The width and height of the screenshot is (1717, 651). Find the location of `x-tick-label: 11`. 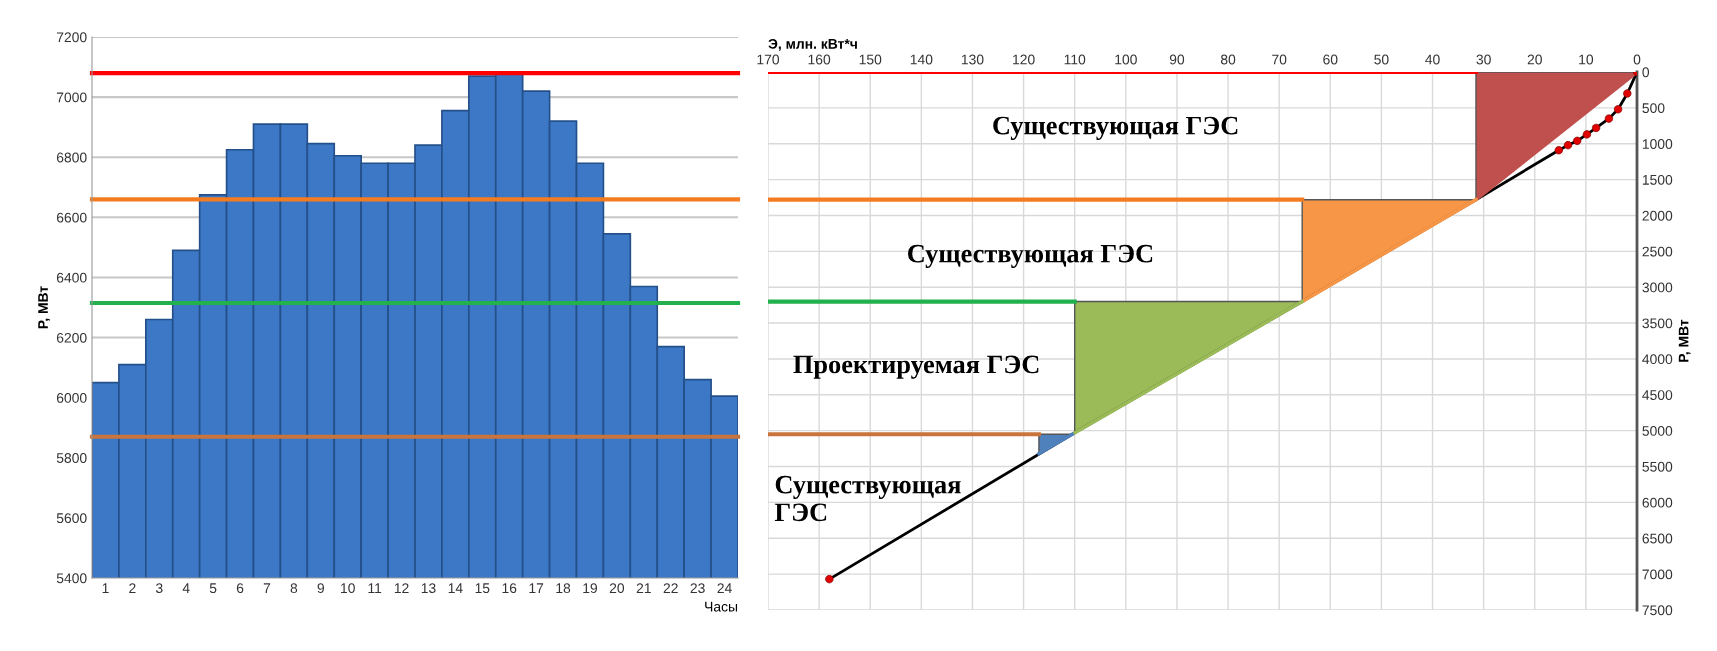

x-tick-label: 11 is located at coordinates (375, 588).